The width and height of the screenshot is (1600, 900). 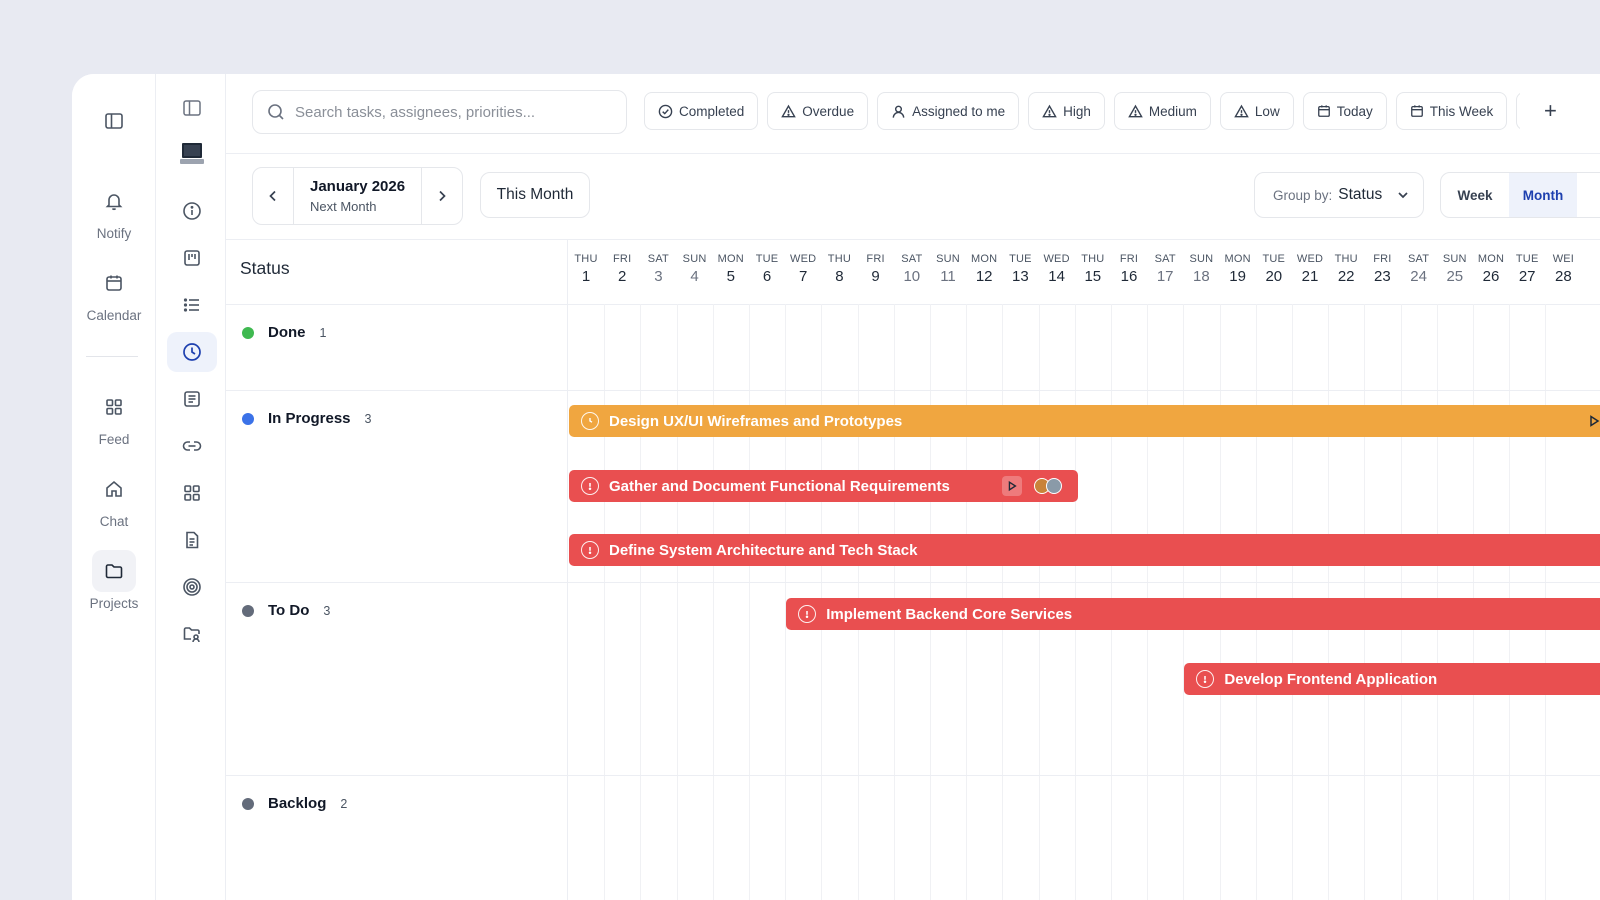 I want to click on task-bar: Design UX/UI Wireframes and Prototypes, so click(x=1084, y=421).